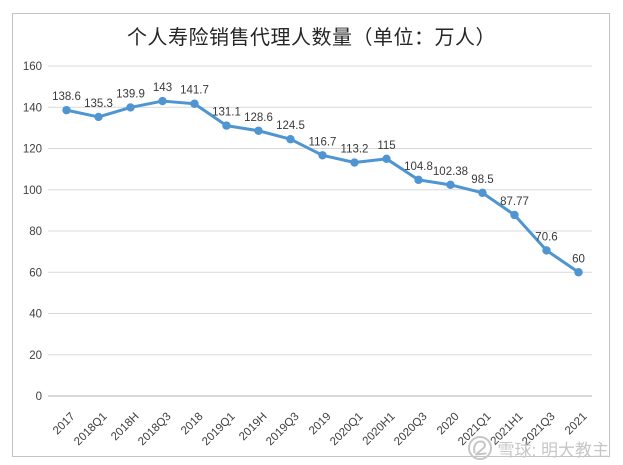  Describe the element at coordinates (226, 113) in the screenshot. I see `data-point-label: 131.1` at that location.